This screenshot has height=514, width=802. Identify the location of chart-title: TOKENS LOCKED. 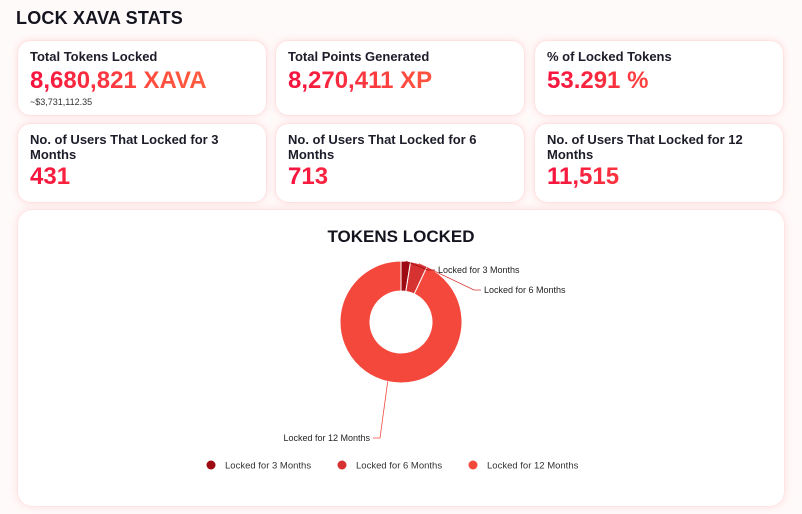
(401, 236).